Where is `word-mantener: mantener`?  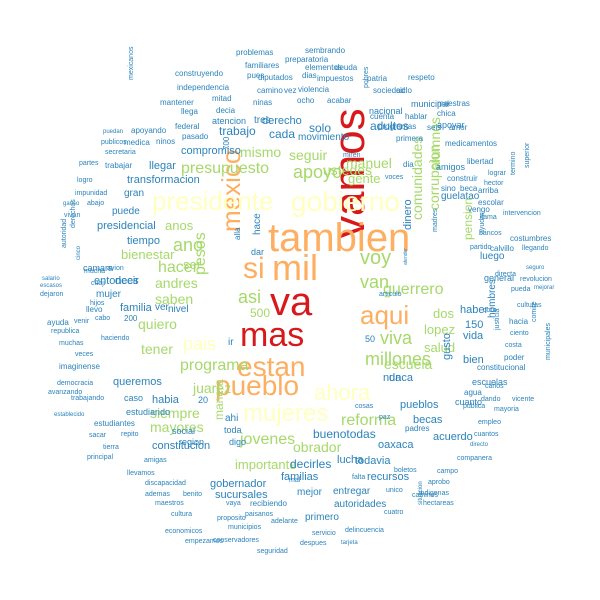 word-mantener: mantener is located at coordinates (177, 102).